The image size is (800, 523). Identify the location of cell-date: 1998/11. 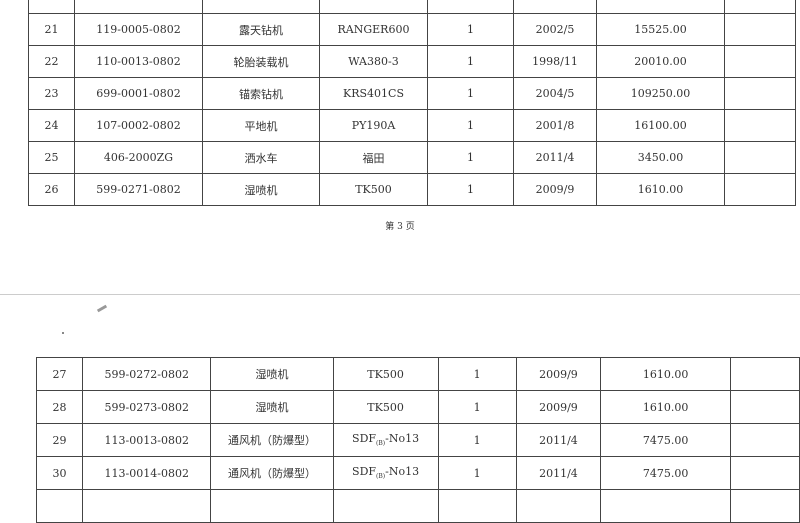
(555, 61).